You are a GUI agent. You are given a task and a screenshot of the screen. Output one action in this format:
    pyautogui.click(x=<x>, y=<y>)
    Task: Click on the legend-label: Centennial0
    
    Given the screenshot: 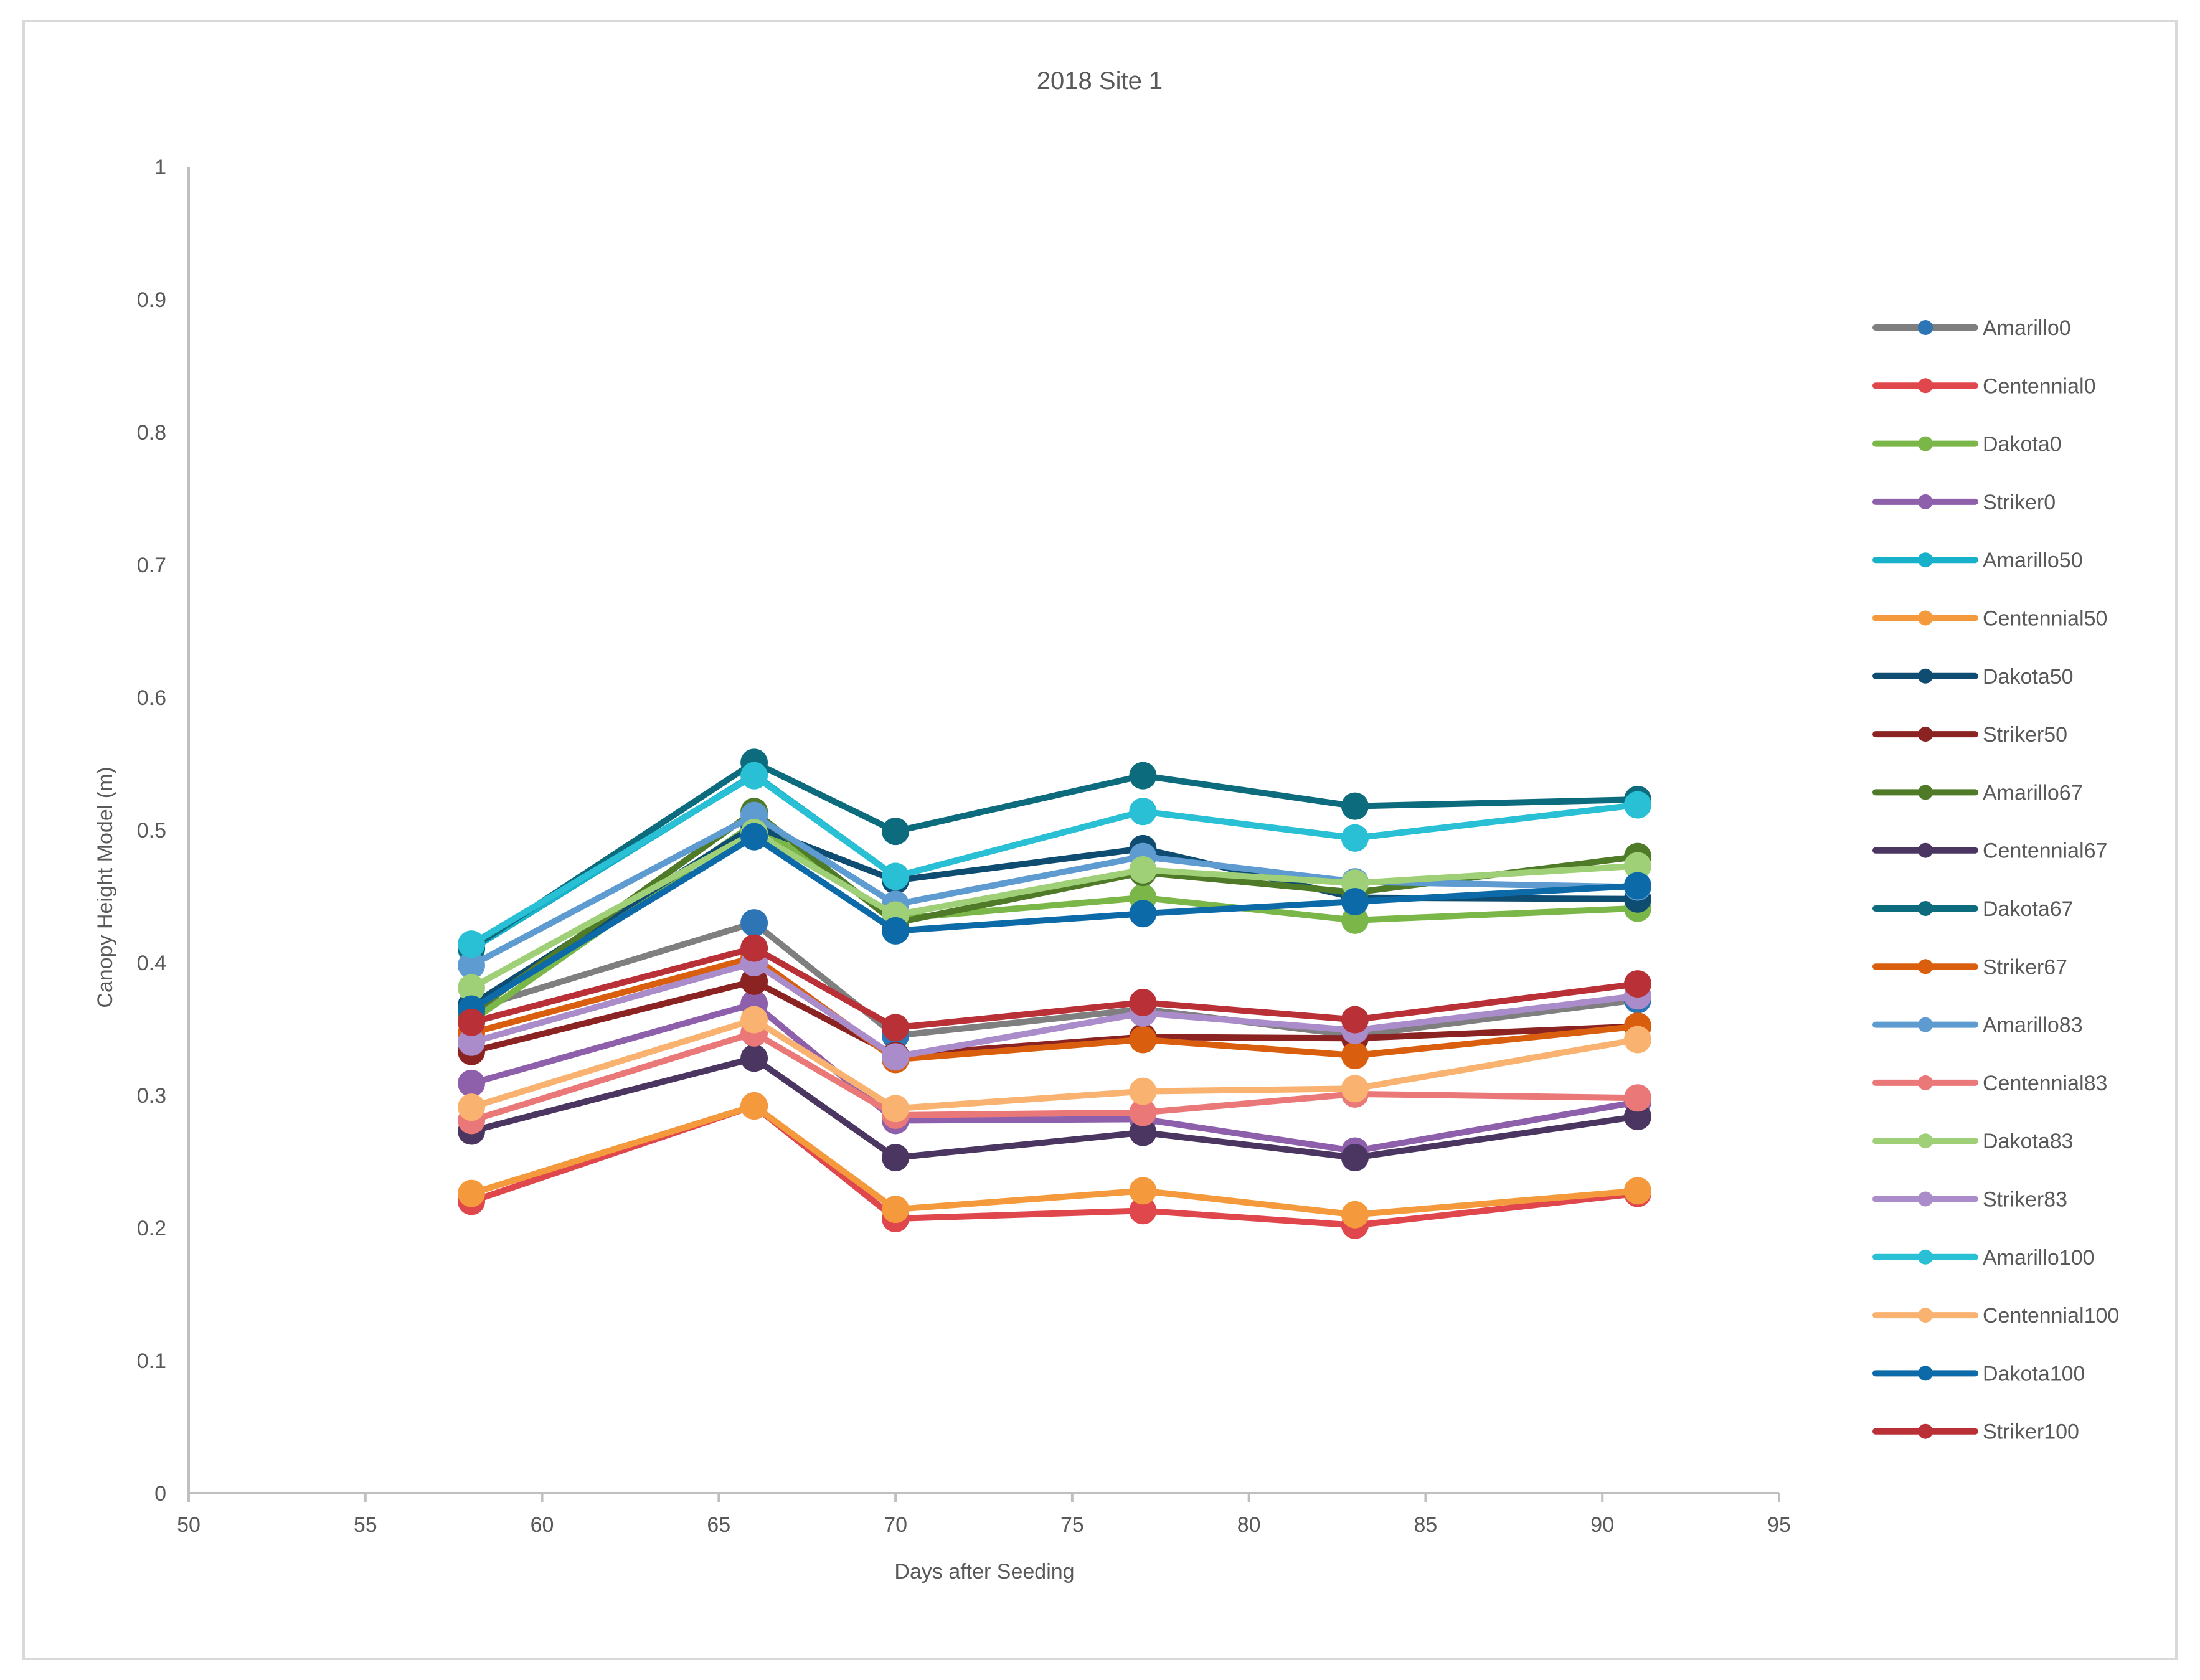 What is the action you would take?
    pyautogui.click(x=2039, y=386)
    